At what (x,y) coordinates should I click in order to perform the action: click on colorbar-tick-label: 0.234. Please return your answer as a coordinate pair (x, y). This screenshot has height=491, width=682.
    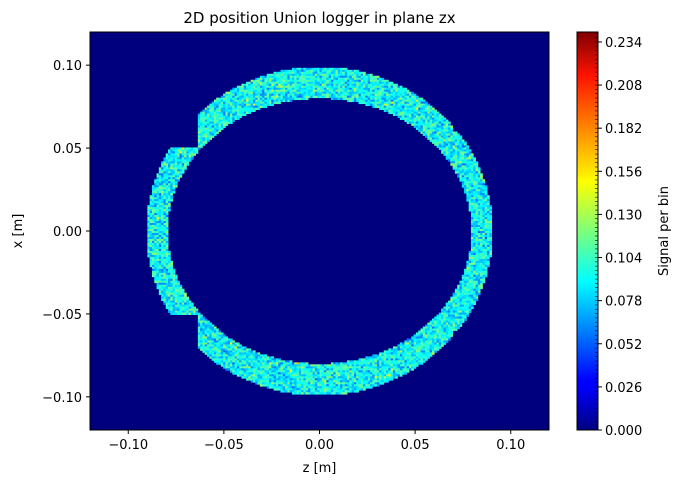
    Looking at the image, I should click on (623, 43).